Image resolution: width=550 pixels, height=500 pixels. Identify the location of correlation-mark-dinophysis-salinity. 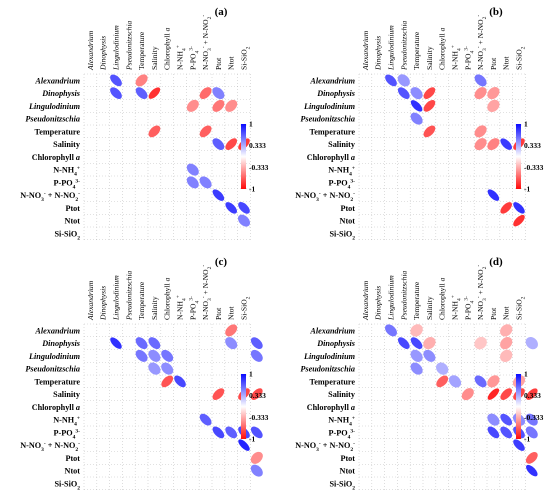
(429, 343).